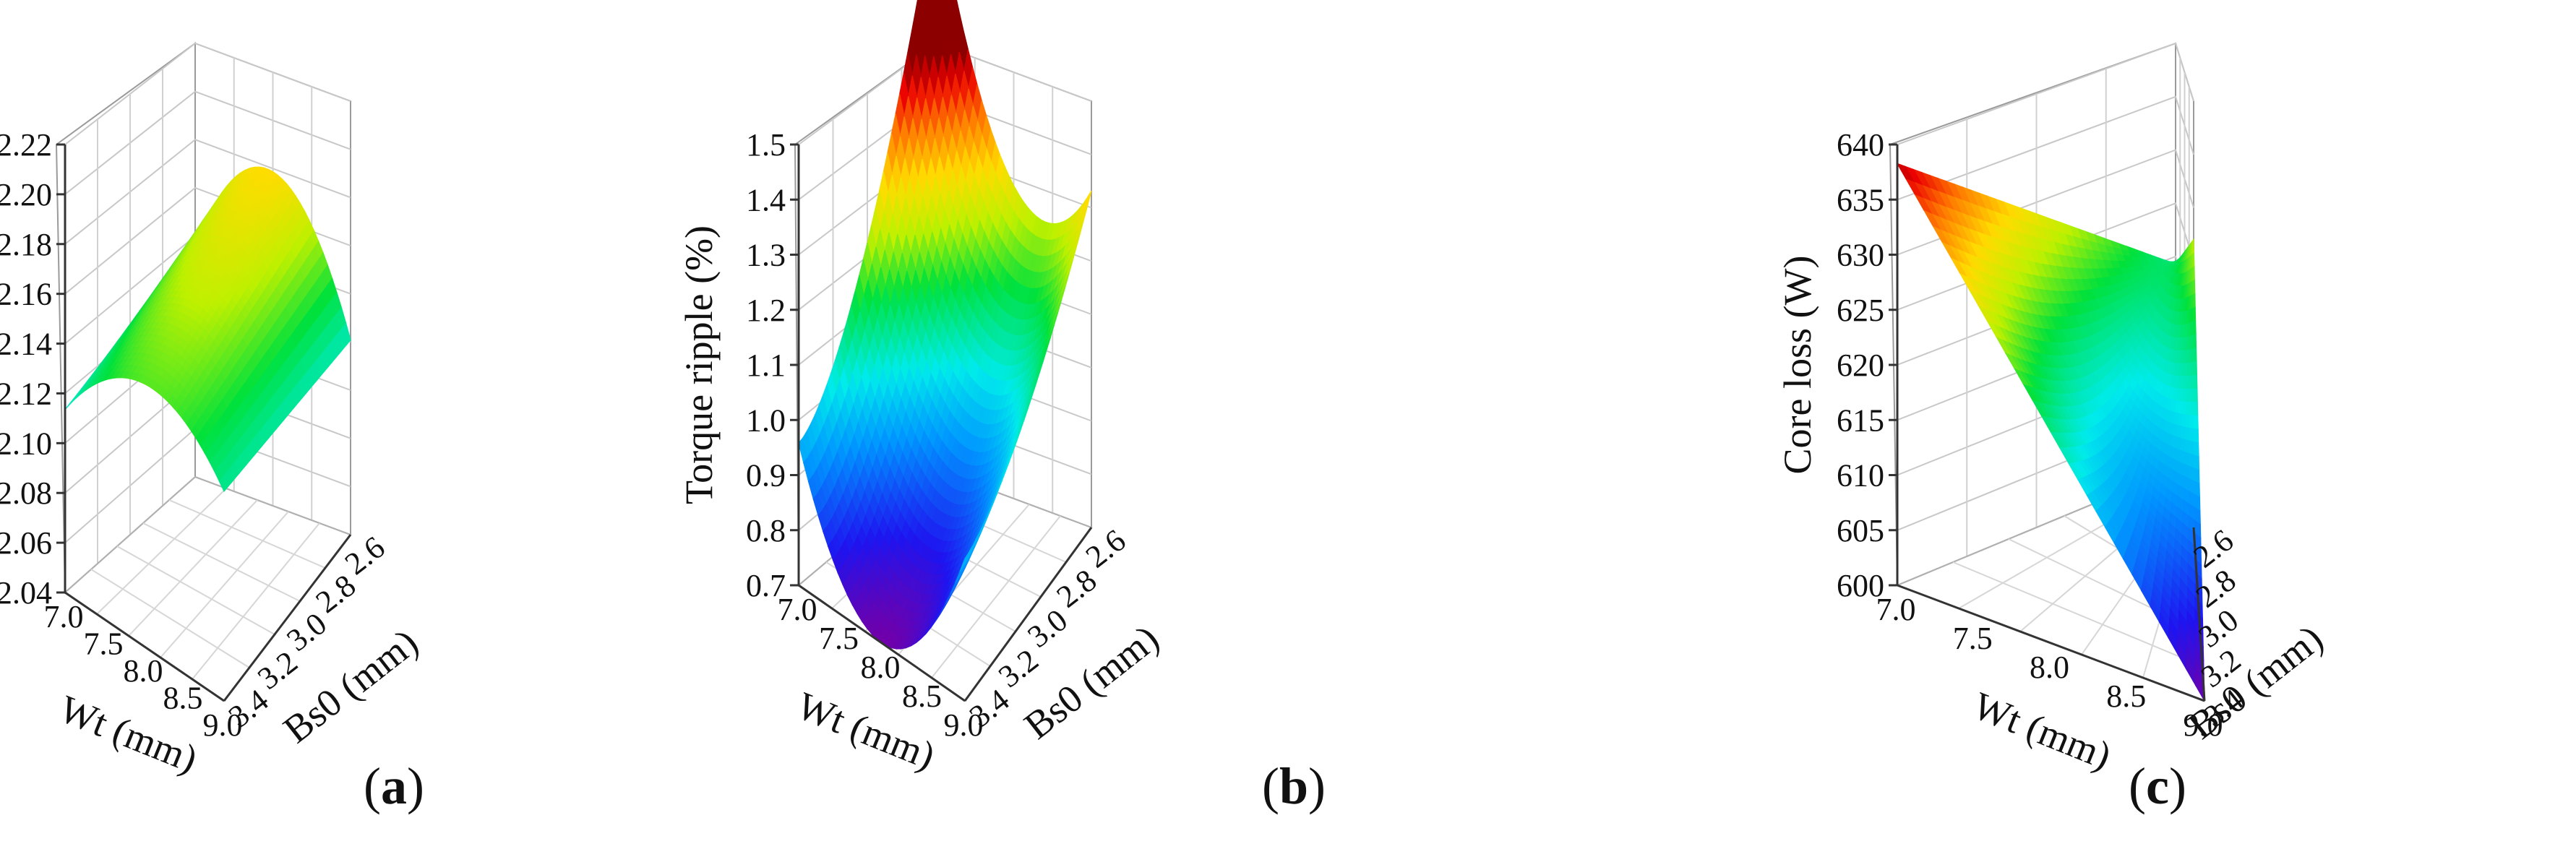 The image size is (2576, 849). Describe the element at coordinates (699, 364) in the screenshot. I see `z-axis-label: Torque ripple (%)` at that location.